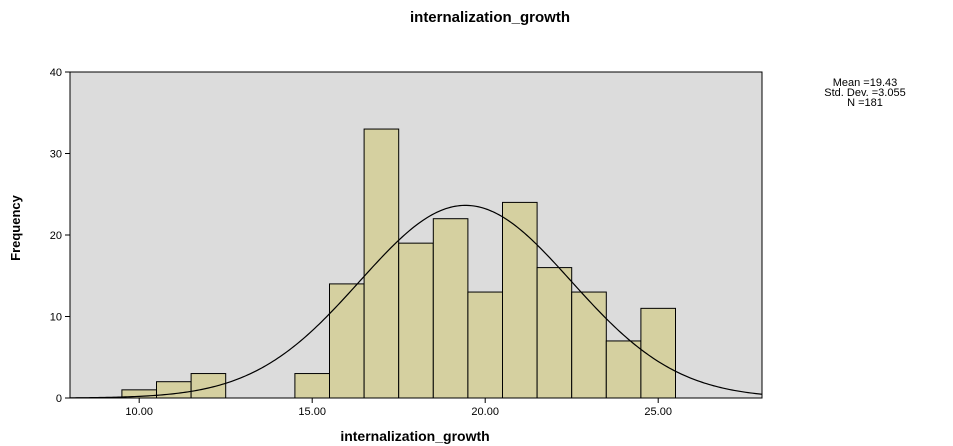 The height and width of the screenshot is (446, 953). What do you see at coordinates (658, 412) in the screenshot?
I see `x-tick-label: 25.00` at bounding box center [658, 412].